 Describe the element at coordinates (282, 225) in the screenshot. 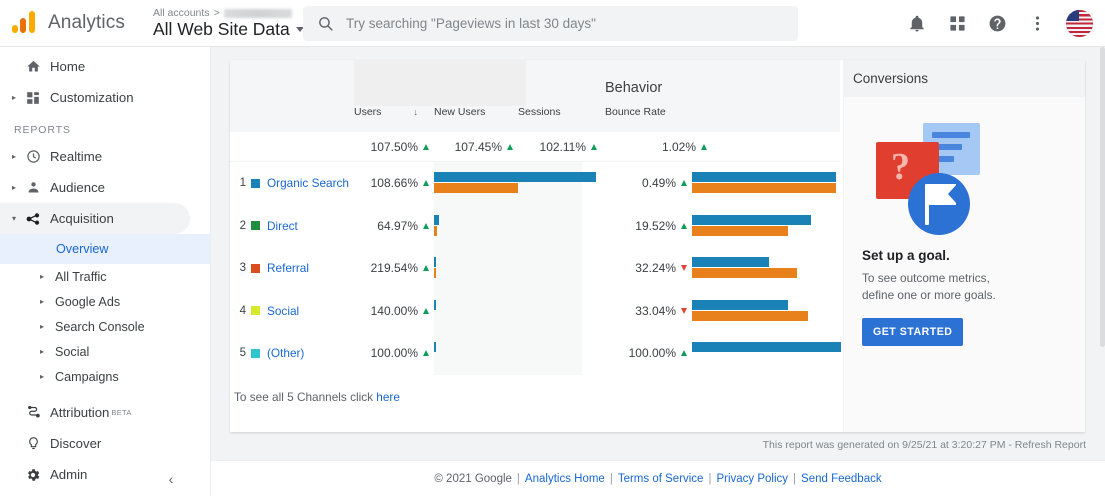

I see `channel-name: Direct` at that location.